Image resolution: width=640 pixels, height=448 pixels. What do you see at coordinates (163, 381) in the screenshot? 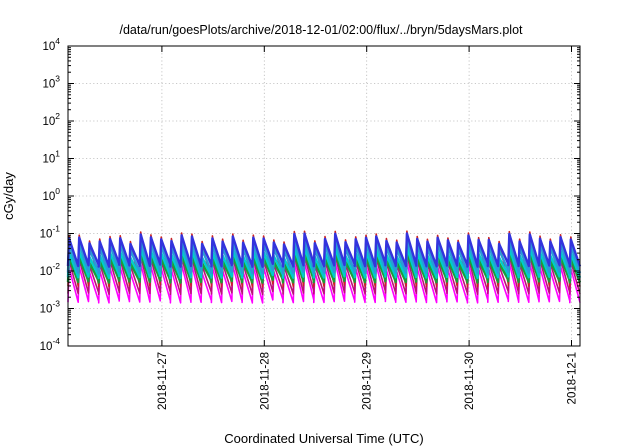
I see `x-tick-label: 2018-11-27` at bounding box center [163, 381].